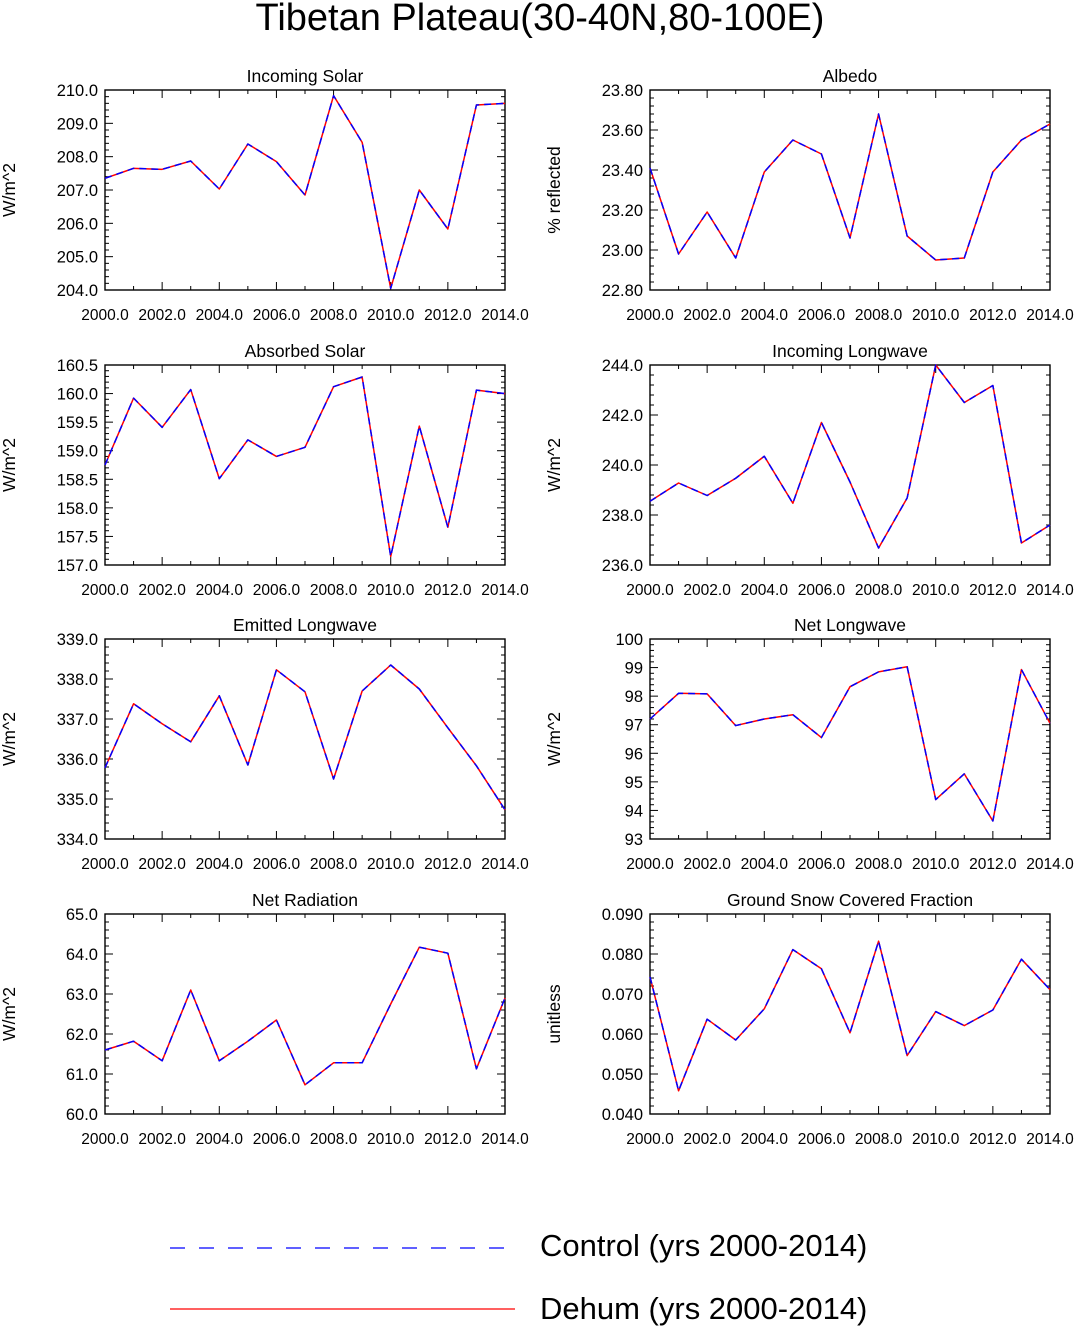 This screenshot has width=1080, height=1327. Describe the element at coordinates (77, 423) in the screenshot. I see `y-tick-label: 159.5` at that location.